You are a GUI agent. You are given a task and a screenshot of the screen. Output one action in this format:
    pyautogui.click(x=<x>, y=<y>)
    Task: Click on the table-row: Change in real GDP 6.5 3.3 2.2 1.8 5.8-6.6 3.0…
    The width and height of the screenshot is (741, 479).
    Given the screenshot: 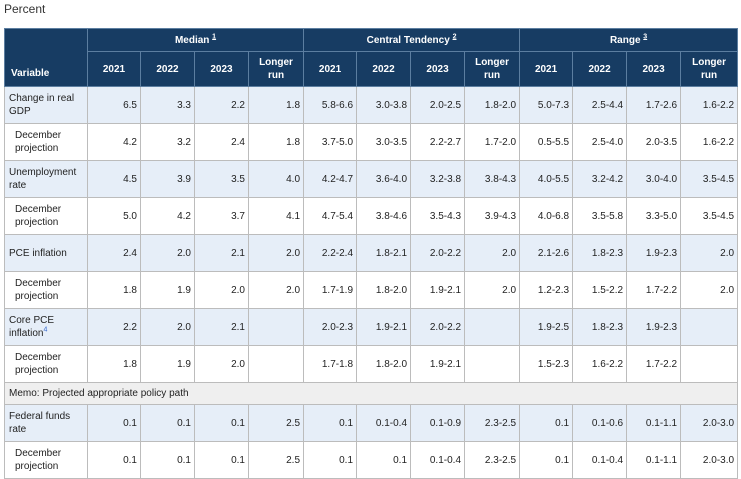 What is the action you would take?
    pyautogui.click(x=371, y=105)
    